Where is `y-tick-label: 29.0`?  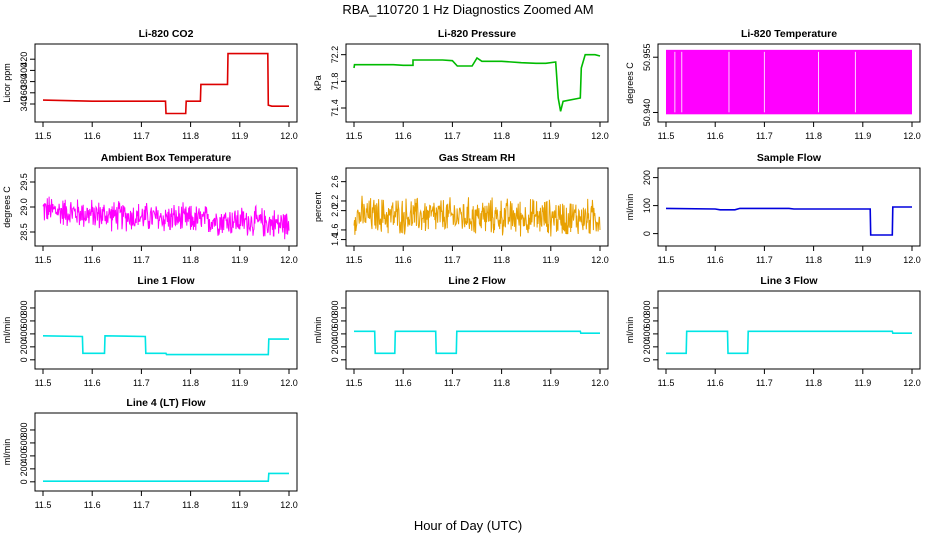 y-tick-label: 29.0 is located at coordinates (24, 207).